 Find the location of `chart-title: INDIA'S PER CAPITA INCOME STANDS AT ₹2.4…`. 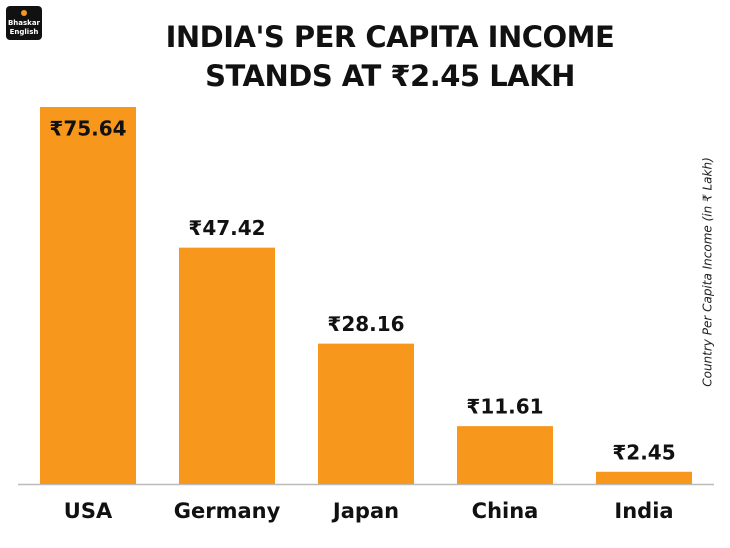

chart-title: INDIA'S PER CAPITA INCOME STANDS AT ₹2.4… is located at coordinates (390, 56).